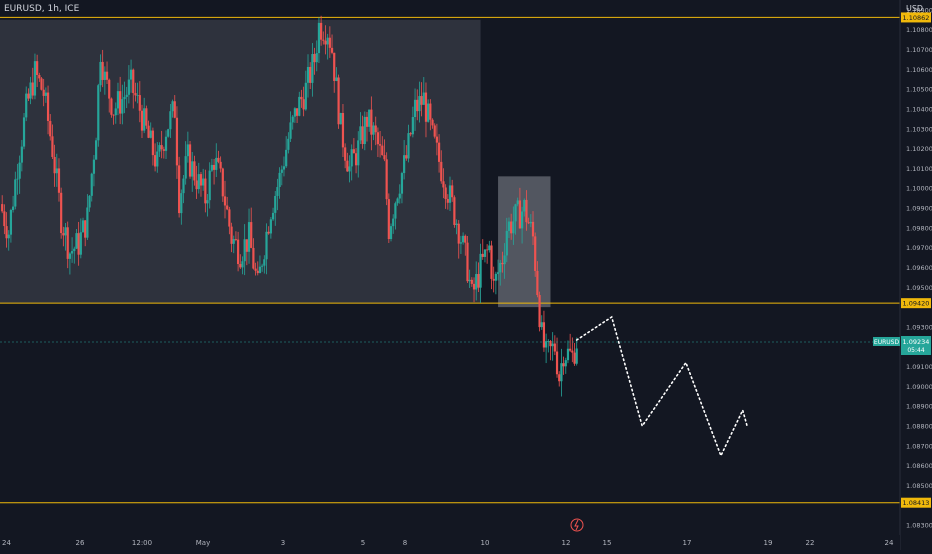 The height and width of the screenshot is (554, 932). What do you see at coordinates (916, 17) in the screenshot?
I see `level-tag` at bounding box center [916, 17].